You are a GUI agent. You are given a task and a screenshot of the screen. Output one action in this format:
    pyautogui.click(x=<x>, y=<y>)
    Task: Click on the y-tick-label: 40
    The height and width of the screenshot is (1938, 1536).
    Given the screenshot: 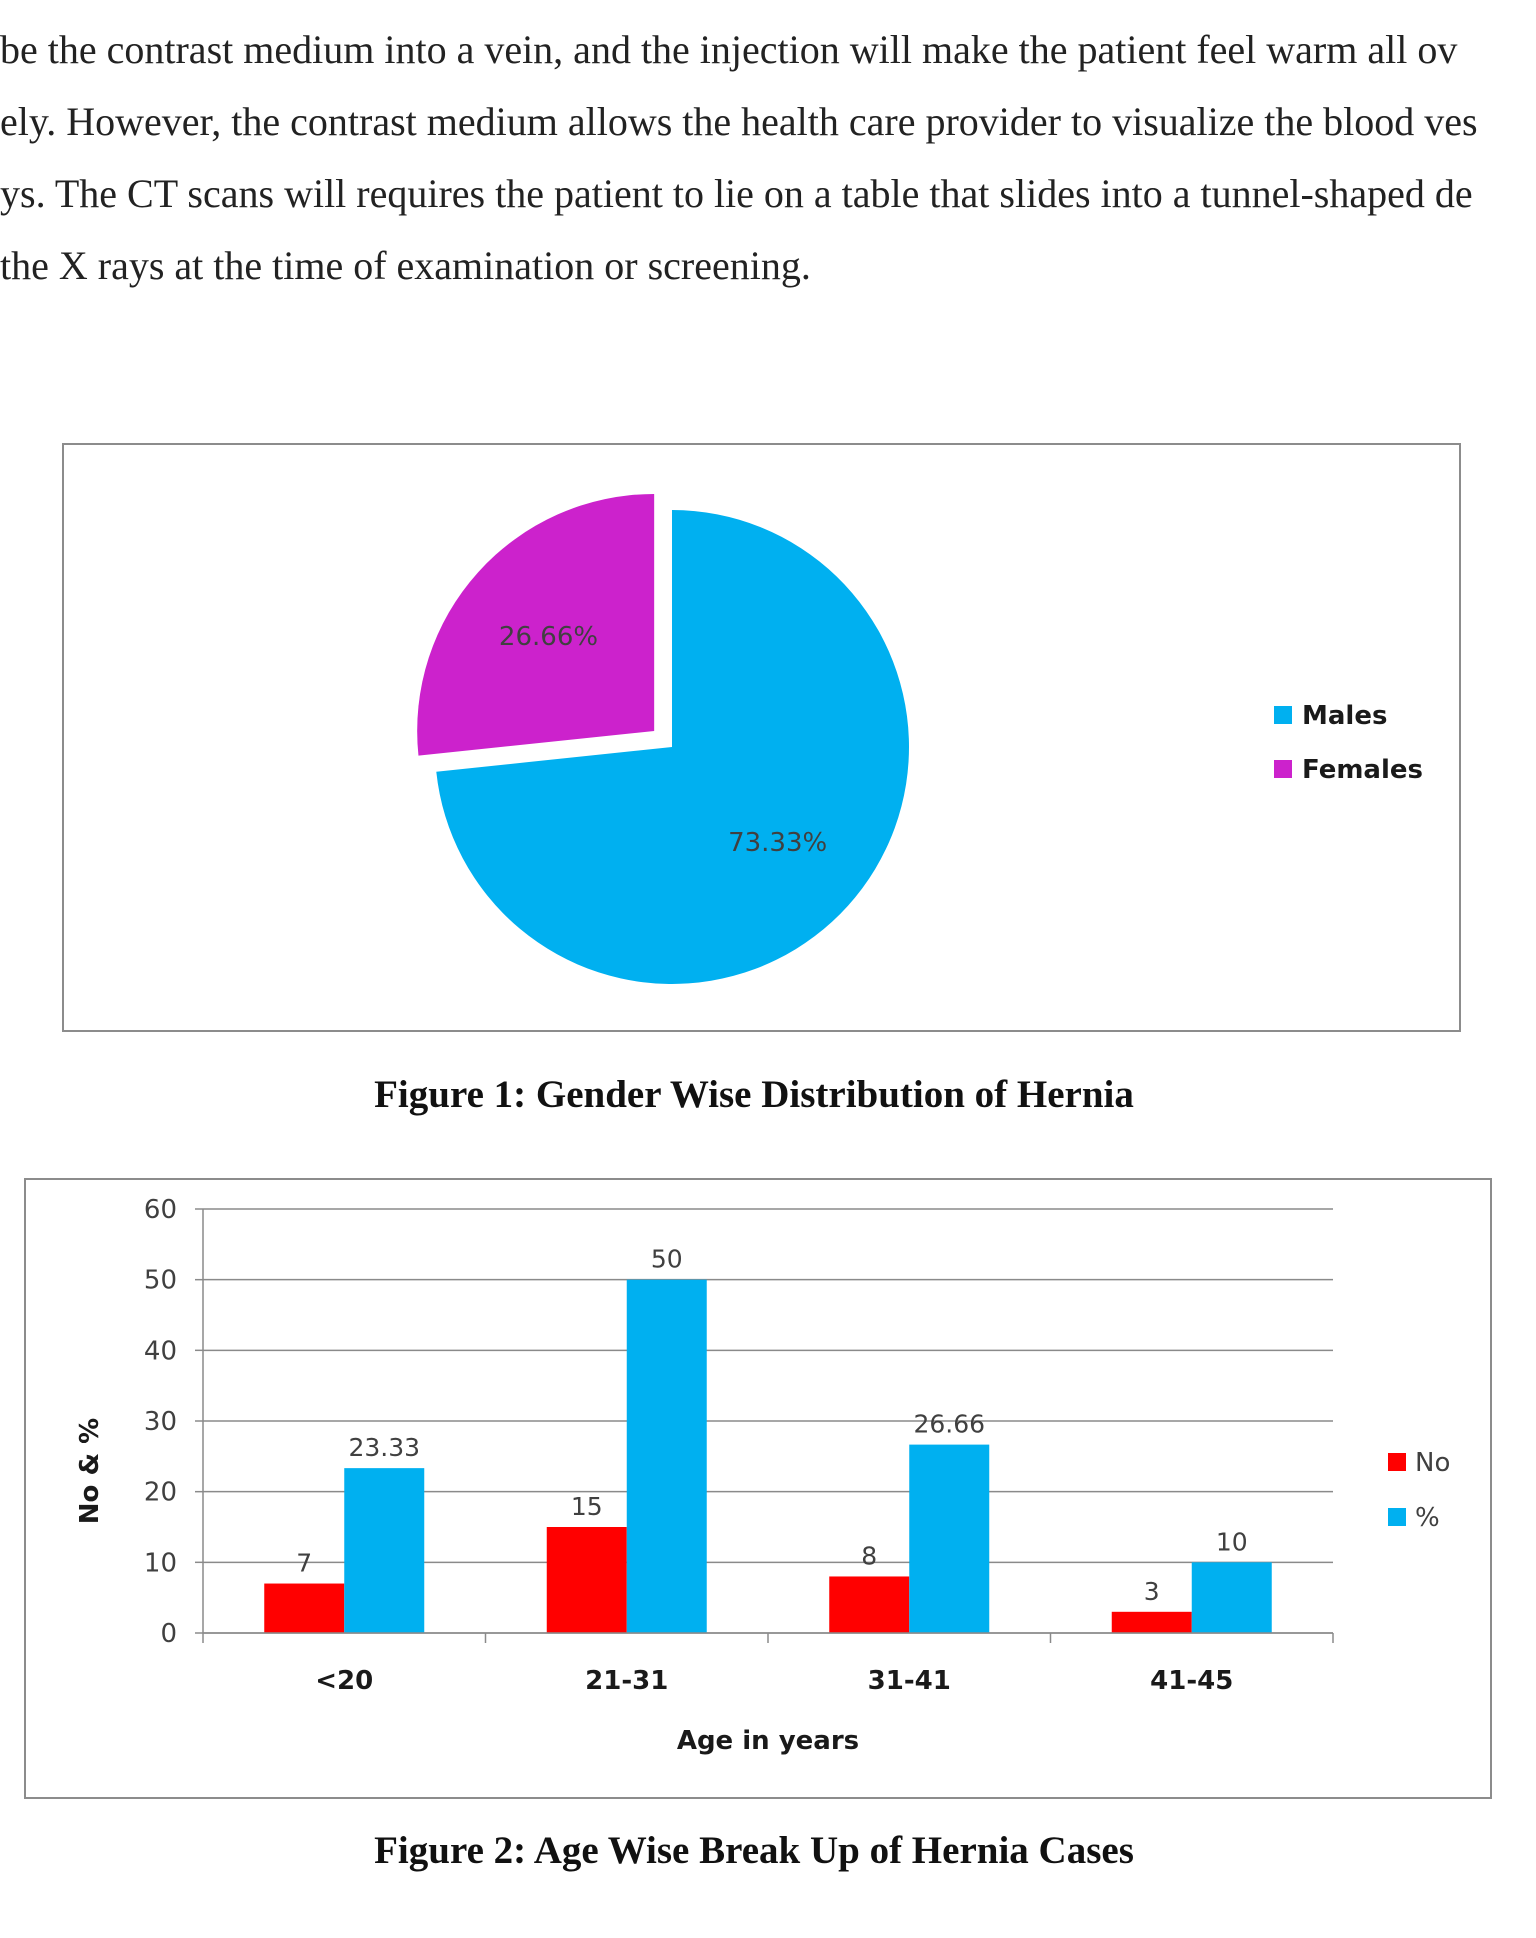 What is the action you would take?
    pyautogui.click(x=160, y=1351)
    